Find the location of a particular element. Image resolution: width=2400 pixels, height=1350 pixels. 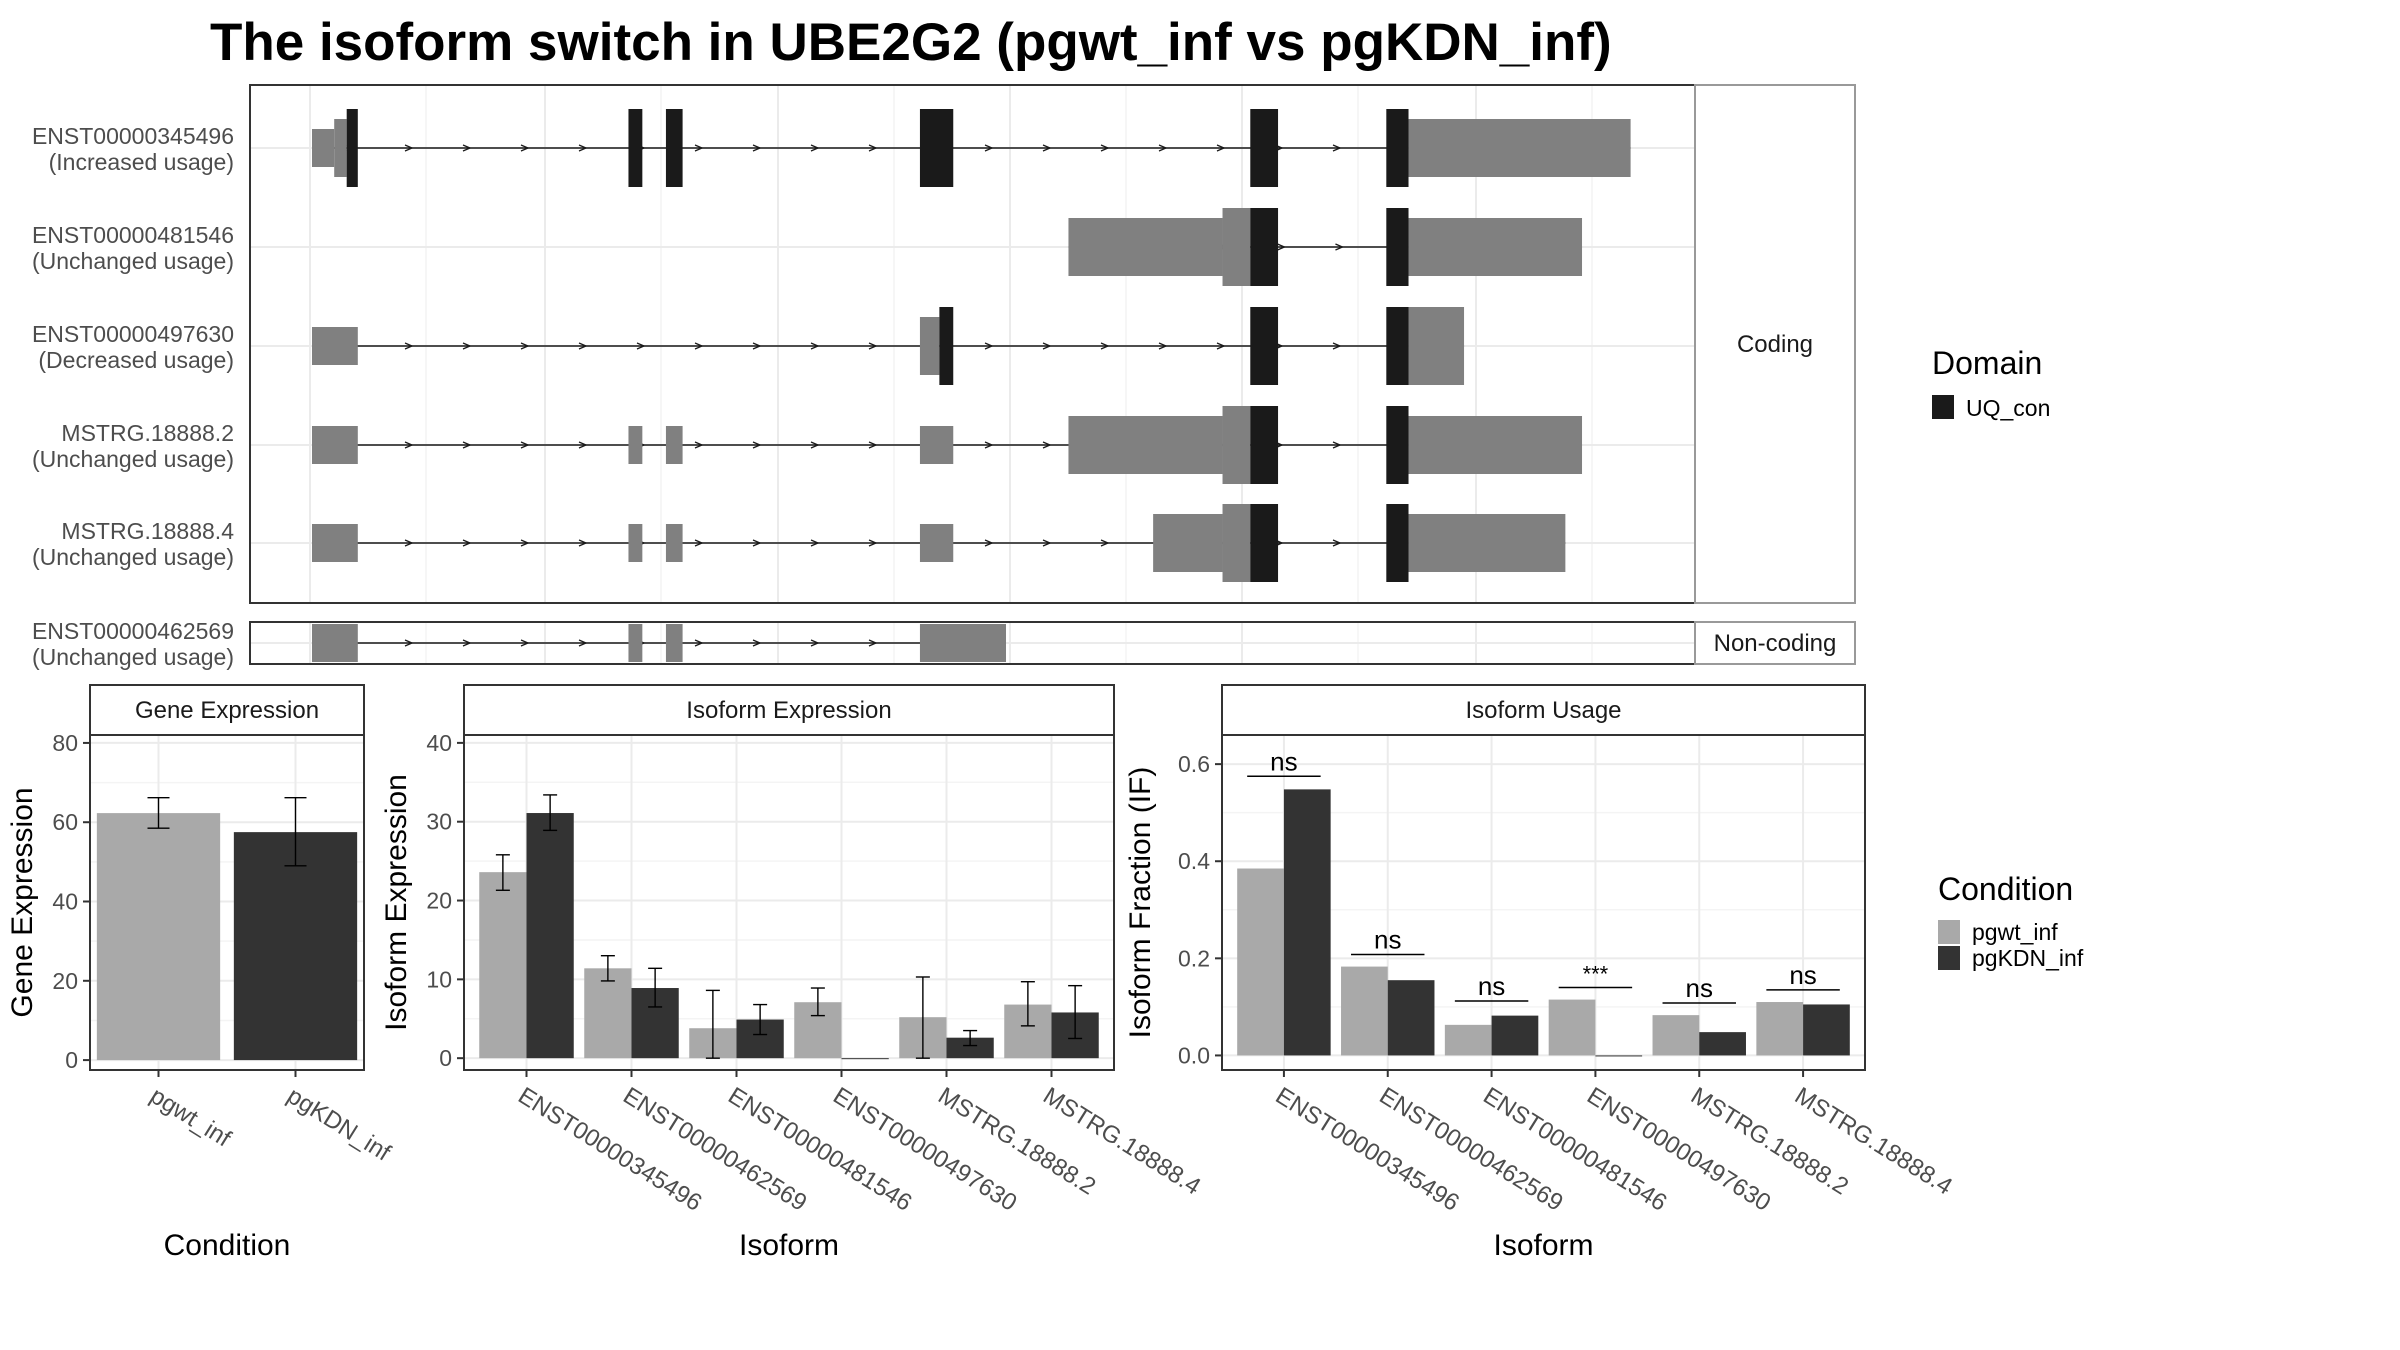

transcript-id-label: ENST00000462569 is located at coordinates (133, 631).